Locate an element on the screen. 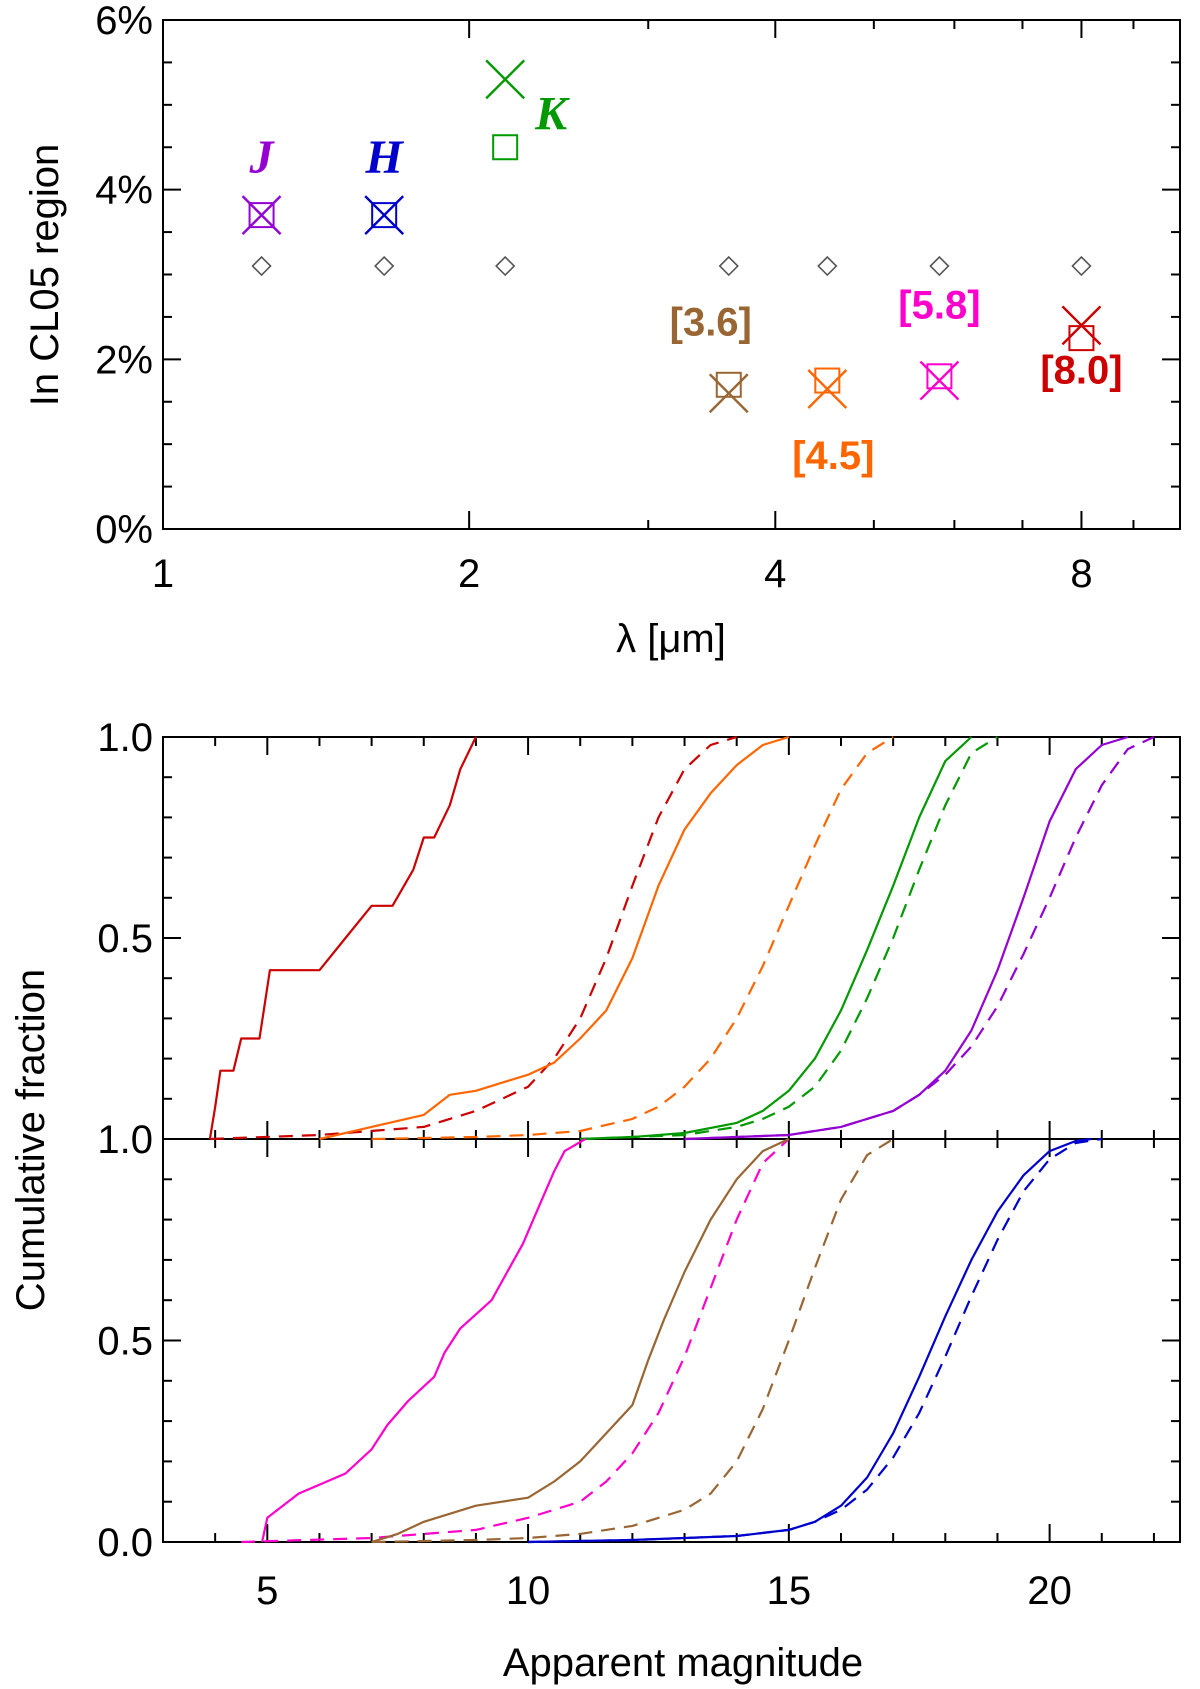 The height and width of the screenshot is (1689, 1200). top-y-tick-label: 4% is located at coordinates (124, 191).